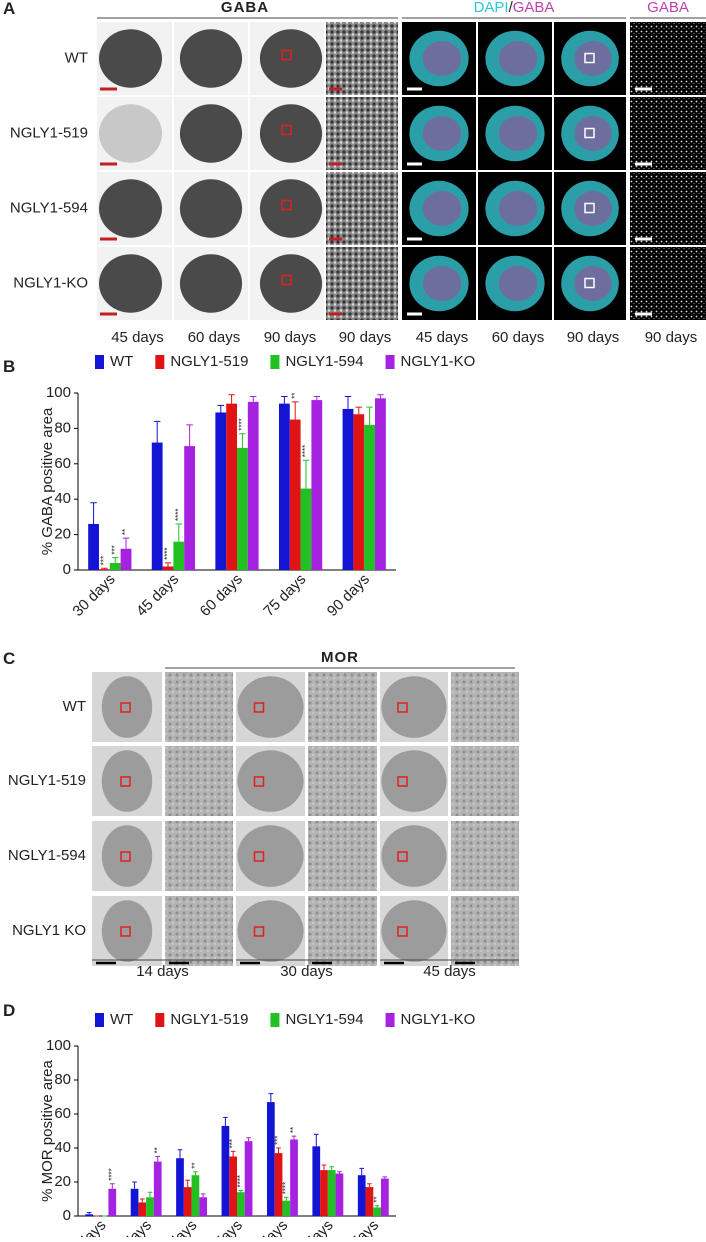 This screenshot has width=706, height=1242. I want to click on x-tick-label: 14 days, so click(130, 1227).